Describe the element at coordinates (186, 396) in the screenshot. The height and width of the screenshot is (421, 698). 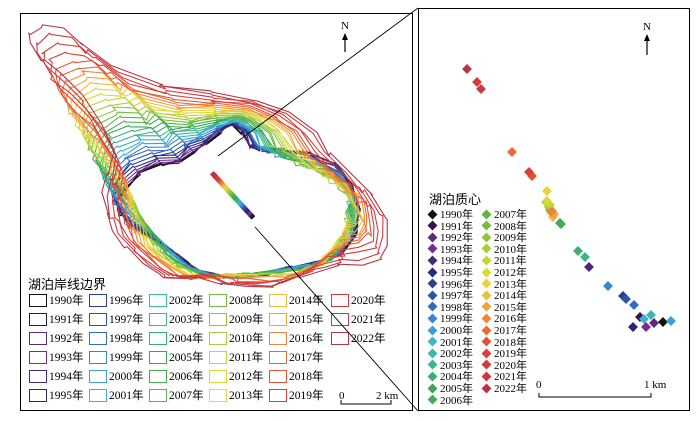
I see `legend-label: 2007年` at that location.